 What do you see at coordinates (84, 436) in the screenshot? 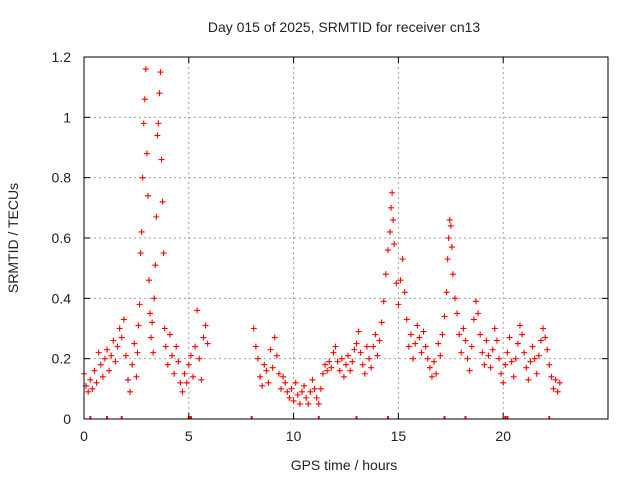
I see `x-tick-label: 0` at bounding box center [84, 436].